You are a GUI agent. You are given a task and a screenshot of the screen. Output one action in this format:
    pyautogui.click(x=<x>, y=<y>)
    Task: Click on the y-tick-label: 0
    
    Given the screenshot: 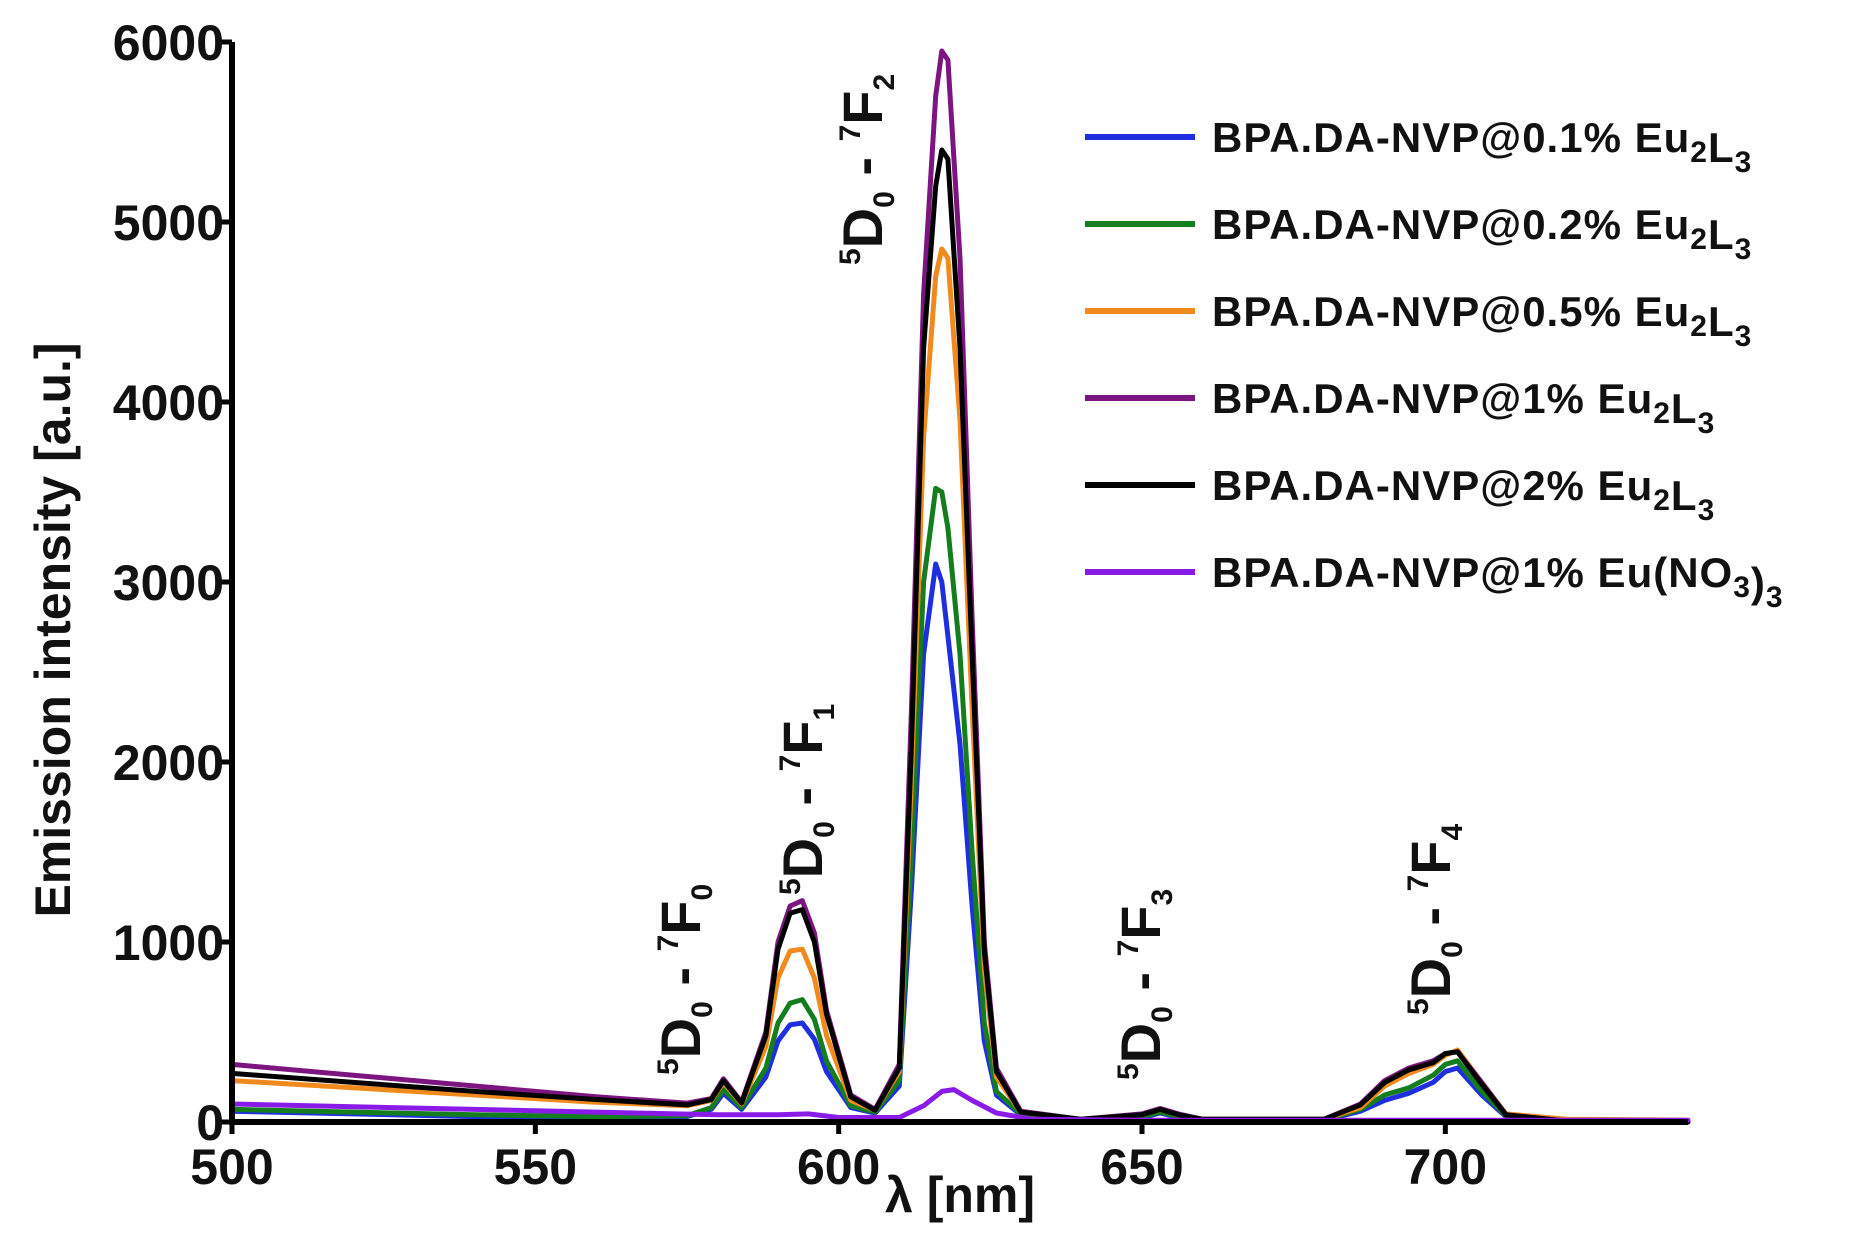 What is the action you would take?
    pyautogui.click(x=210, y=1123)
    